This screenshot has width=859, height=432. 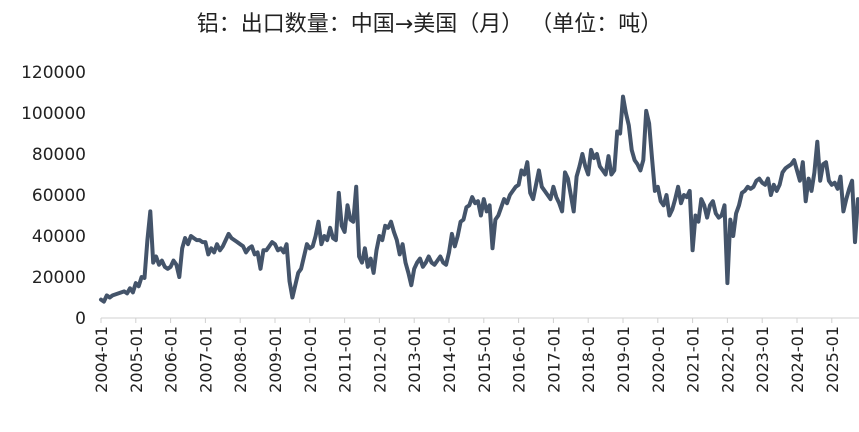 What do you see at coordinates (797, 359) in the screenshot?
I see `x-tick-label: 2024-01` at bounding box center [797, 359].